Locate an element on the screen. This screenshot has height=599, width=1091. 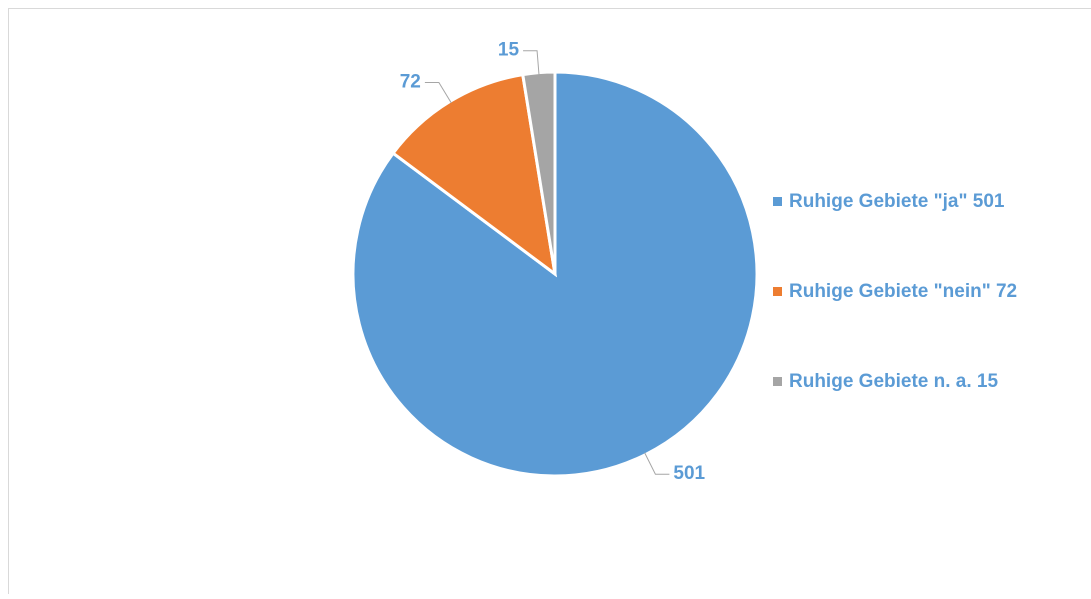
legend-label: Ruhige Gebiete n. a. 15 is located at coordinates (893, 381).